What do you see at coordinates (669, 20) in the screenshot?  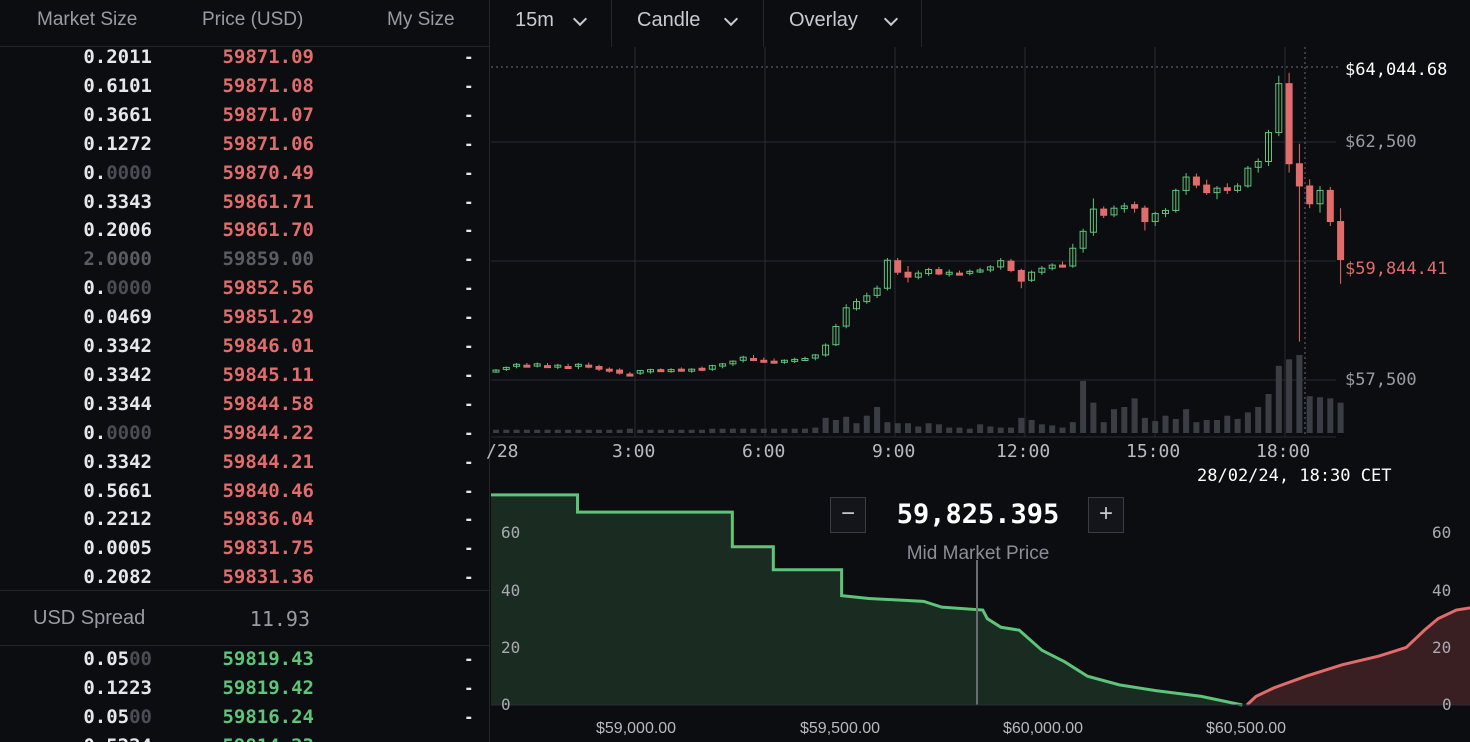 I see `chart-type-value: Candle` at bounding box center [669, 20].